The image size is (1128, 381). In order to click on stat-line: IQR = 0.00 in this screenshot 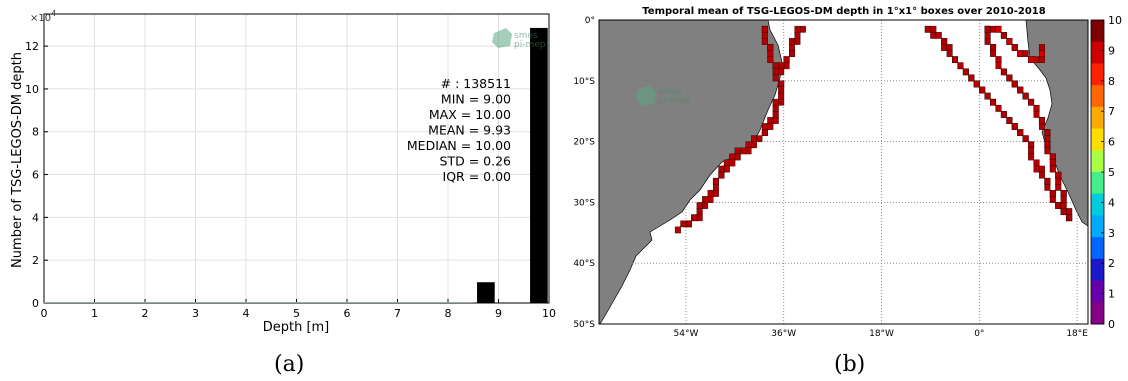, I will do `click(477, 176)`.